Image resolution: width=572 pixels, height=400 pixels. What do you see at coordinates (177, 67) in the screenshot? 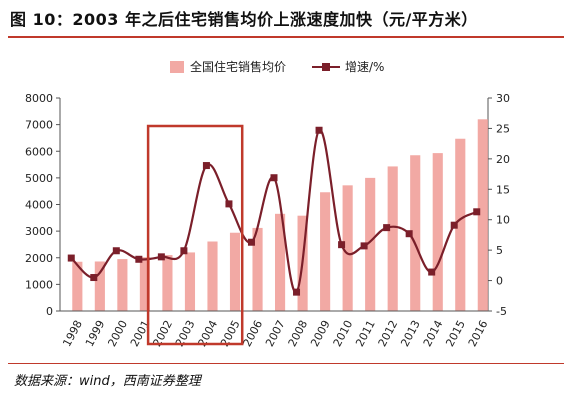
I see `legend-swatch-bar` at bounding box center [177, 67].